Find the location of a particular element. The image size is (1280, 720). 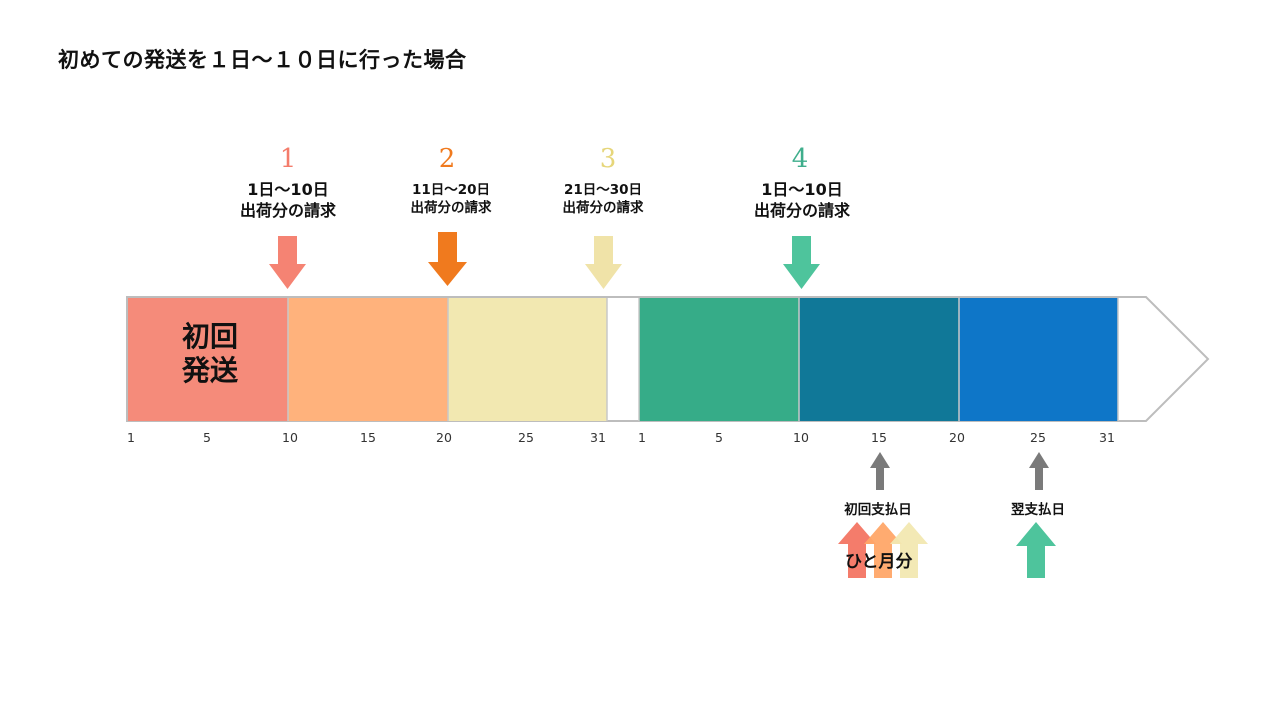

segment-m2-a is located at coordinates (719, 359).